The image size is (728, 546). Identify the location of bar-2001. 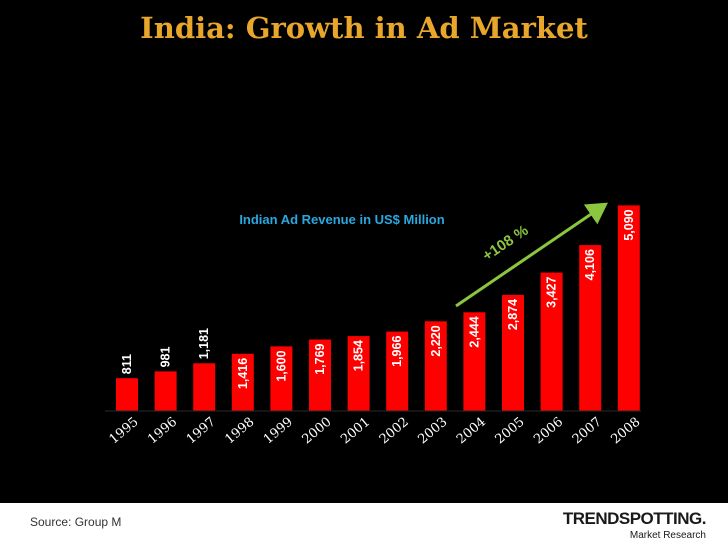
(358, 373).